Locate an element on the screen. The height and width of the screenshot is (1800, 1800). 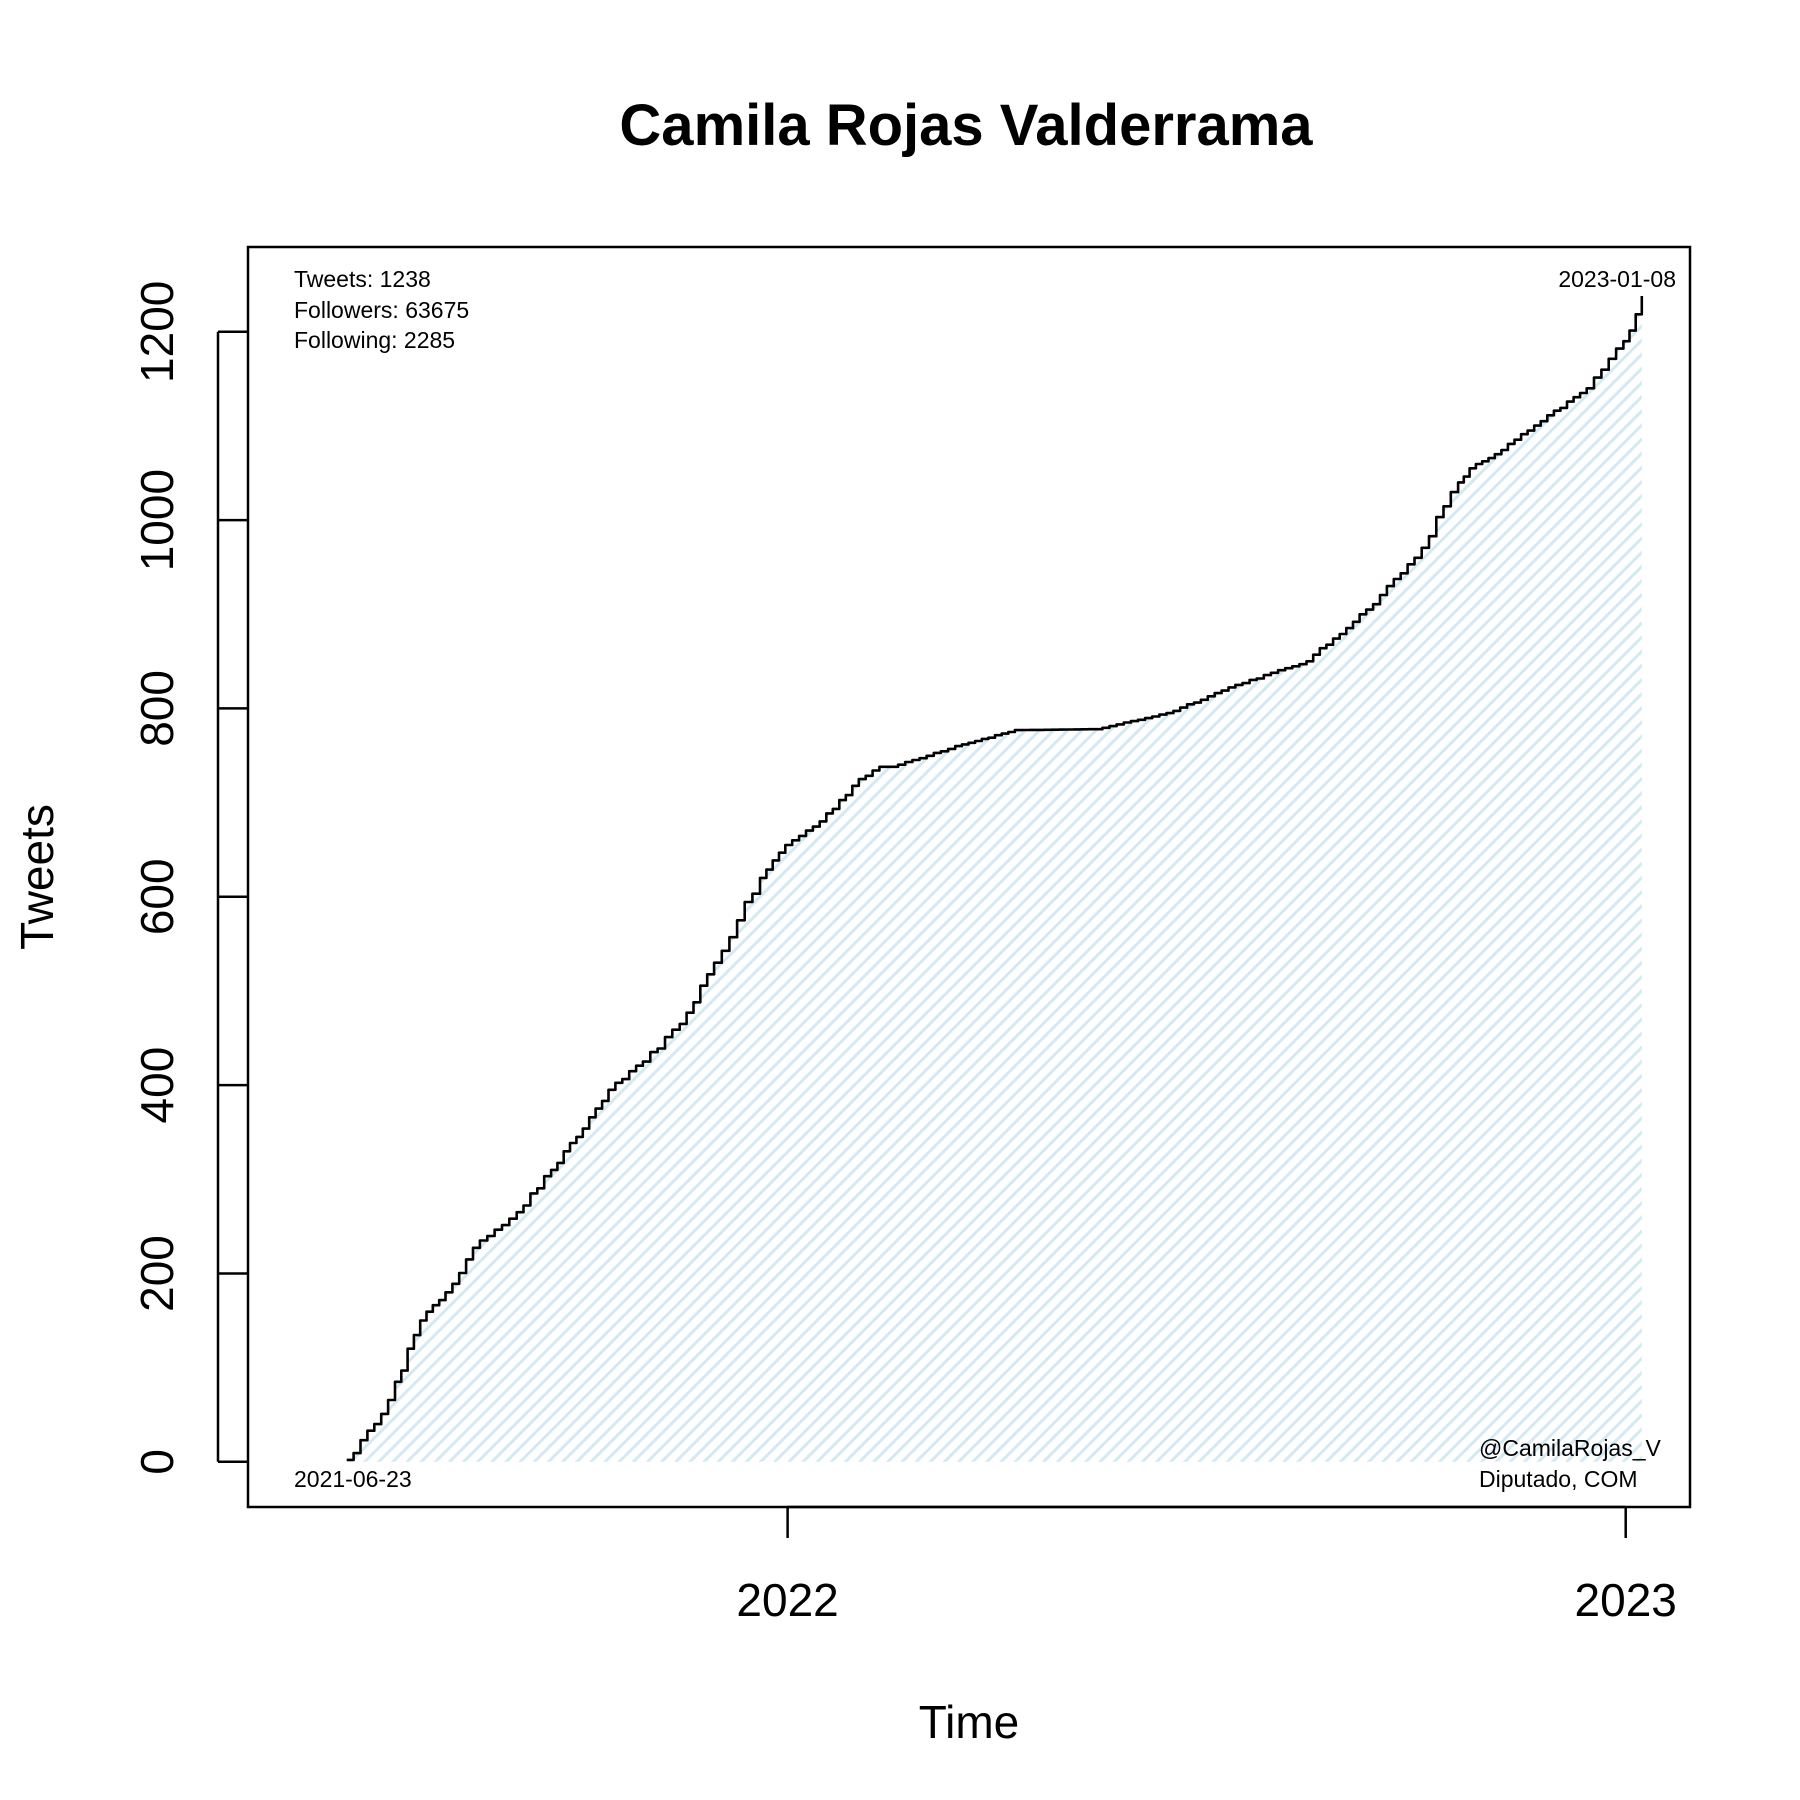
chart-title: Camila Rojas Valderrama is located at coordinates (966, 125).